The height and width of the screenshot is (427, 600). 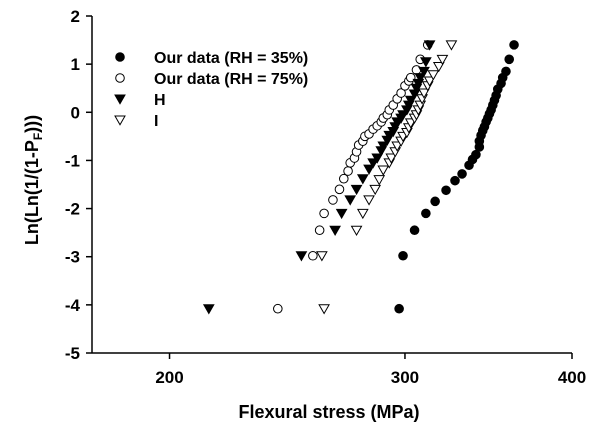 I want to click on y-ticks: 2 1 0 -1 -2 -3 -4 -5, so click(x=78, y=185).